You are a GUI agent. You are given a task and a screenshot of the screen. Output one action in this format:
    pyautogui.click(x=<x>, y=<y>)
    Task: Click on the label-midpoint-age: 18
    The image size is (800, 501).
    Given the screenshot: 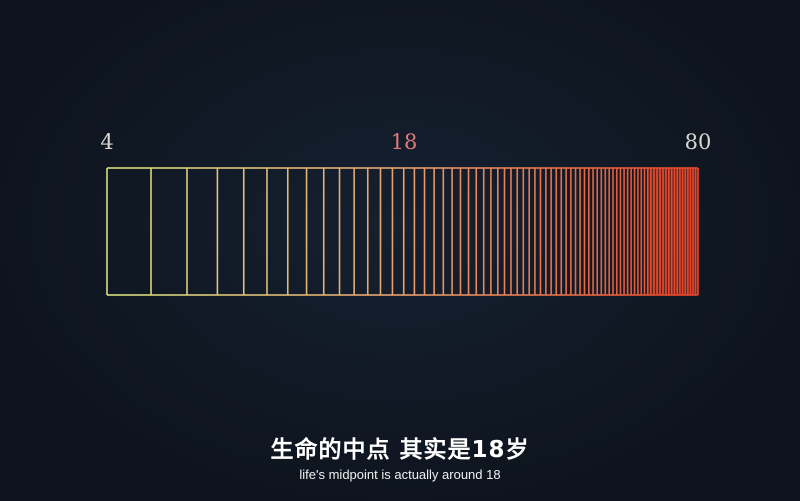 What is the action you would take?
    pyautogui.click(x=404, y=142)
    